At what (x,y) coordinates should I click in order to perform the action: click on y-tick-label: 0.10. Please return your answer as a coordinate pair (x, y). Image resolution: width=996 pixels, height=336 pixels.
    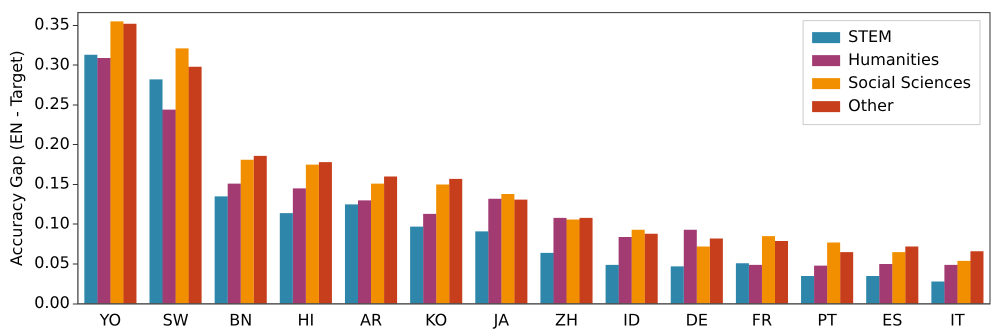
    Looking at the image, I should click on (52, 222).